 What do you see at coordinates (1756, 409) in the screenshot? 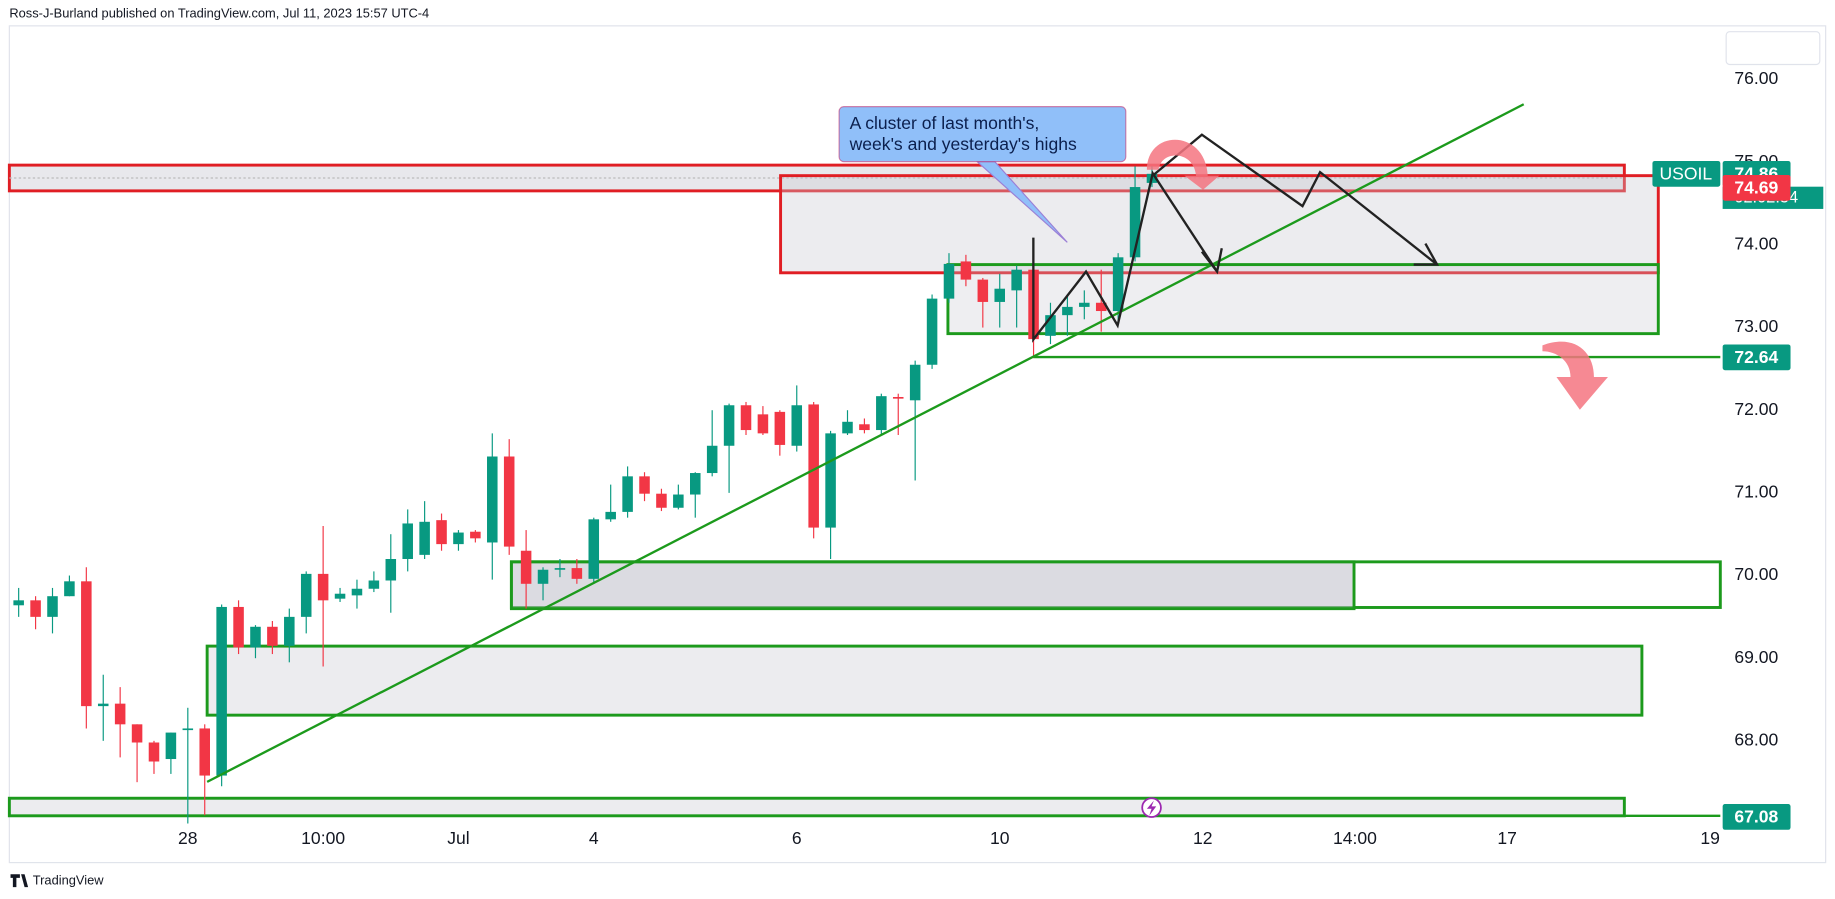
I see `y-tick-label: 72.00` at bounding box center [1756, 409].